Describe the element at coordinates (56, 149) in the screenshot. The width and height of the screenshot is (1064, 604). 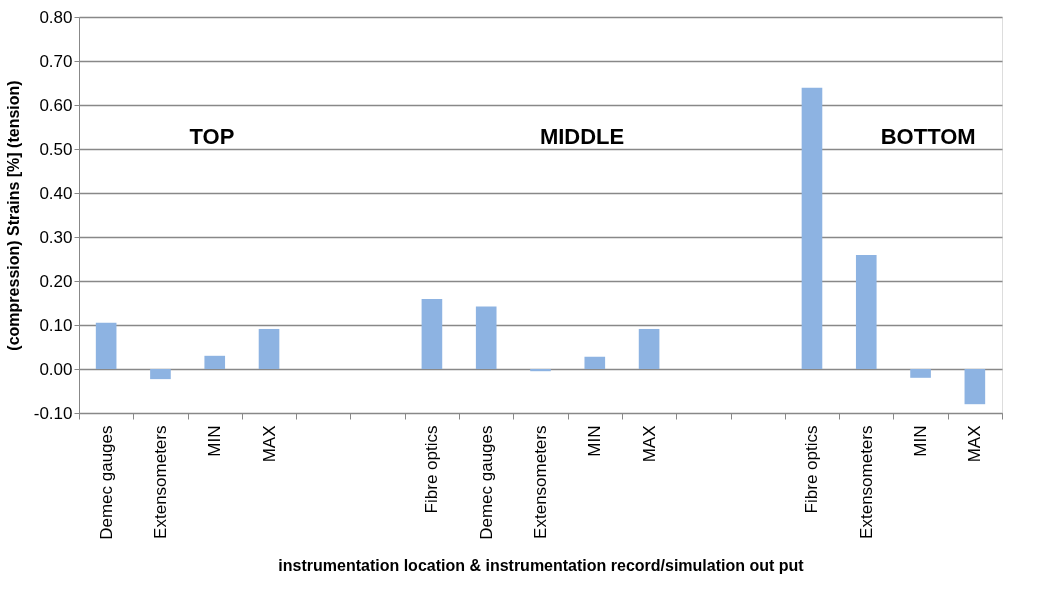
I see `y-tick-label: 0.50` at that location.